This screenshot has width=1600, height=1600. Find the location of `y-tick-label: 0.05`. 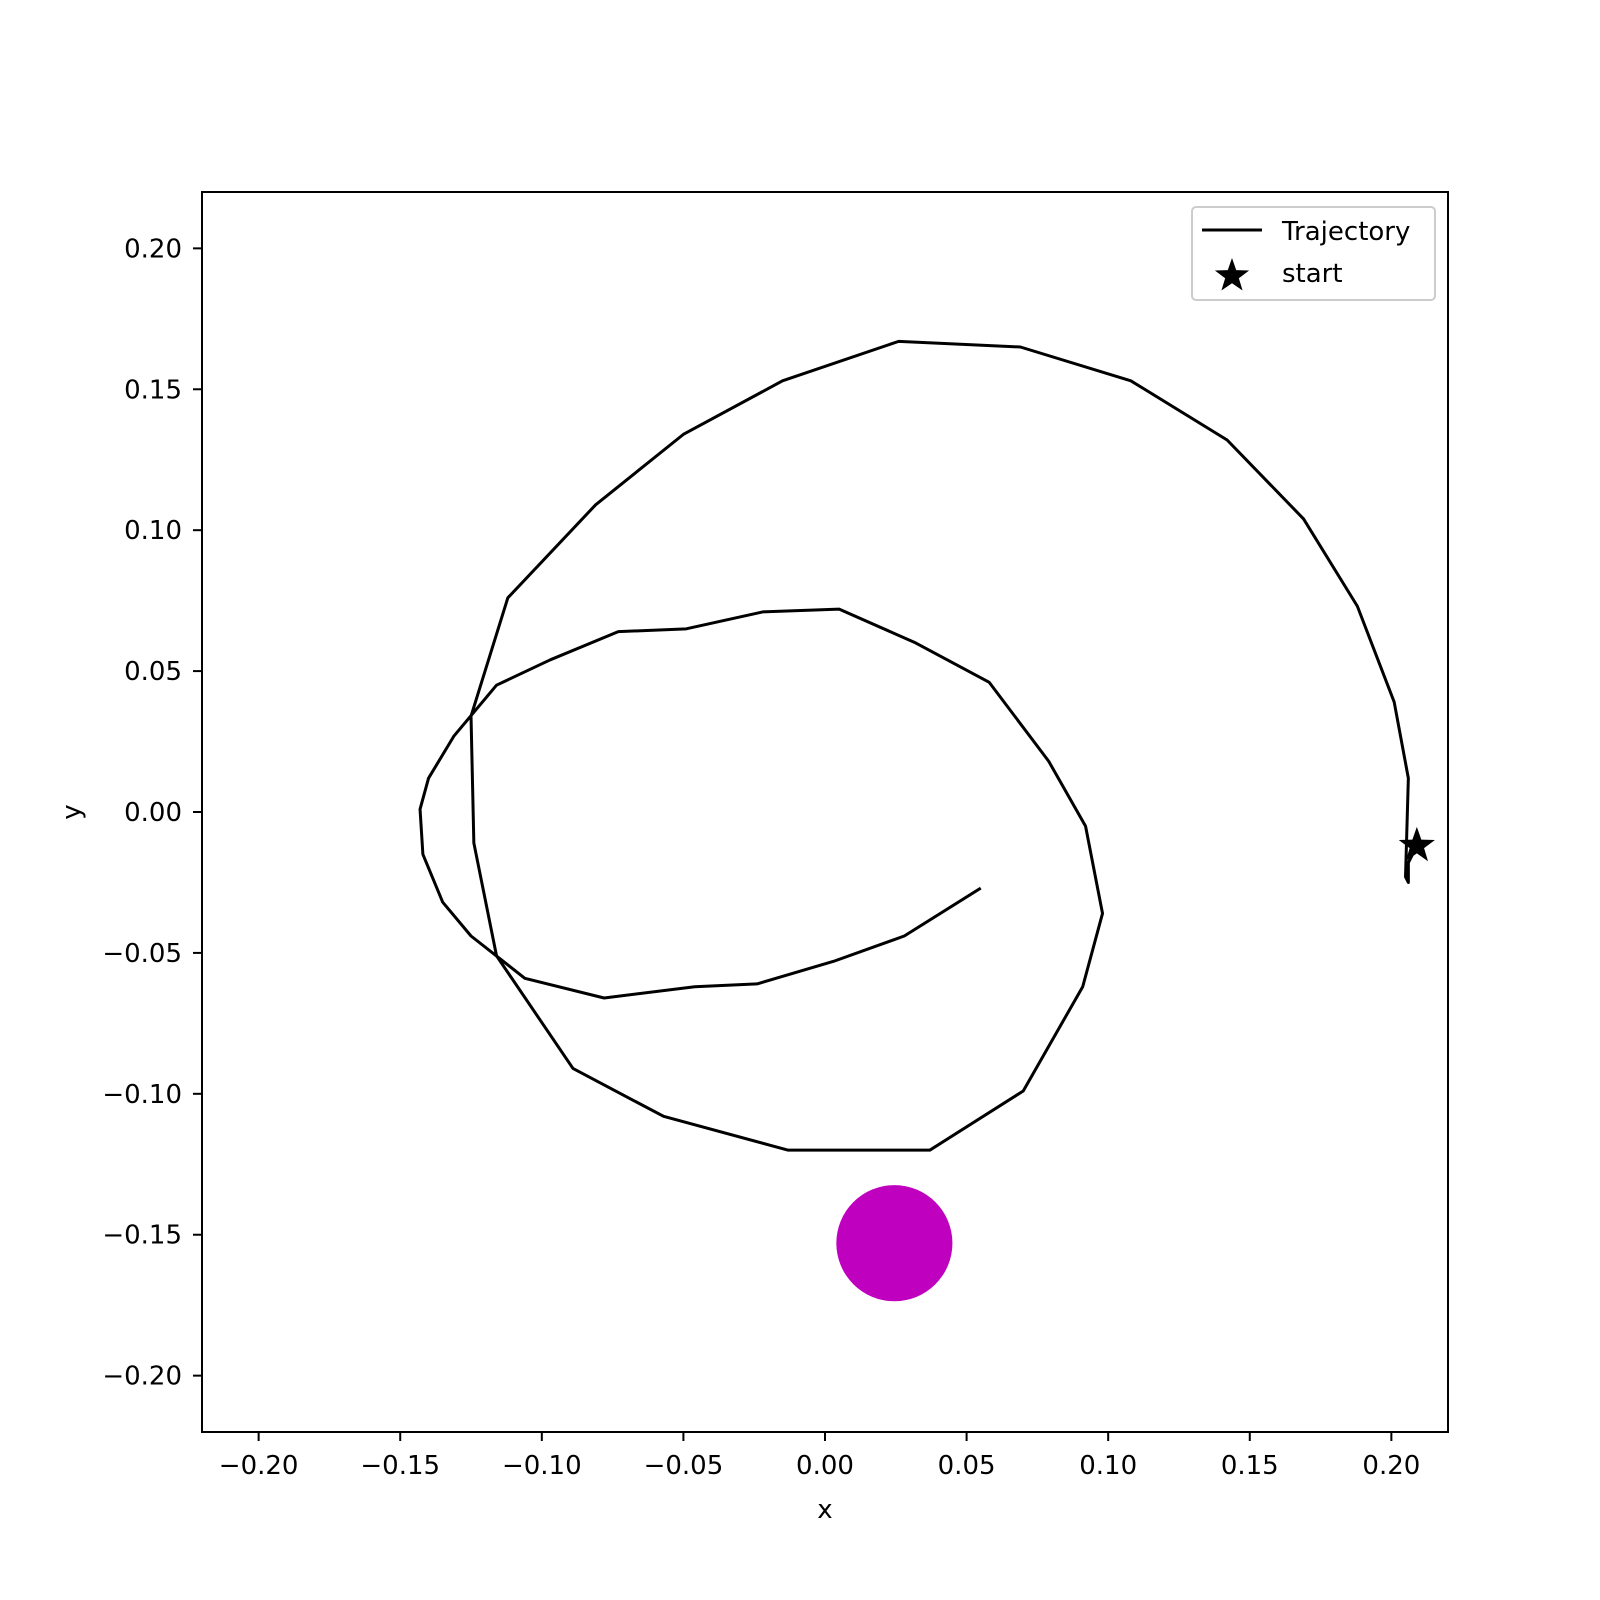

y-tick-label: 0.05 is located at coordinates (153, 672).